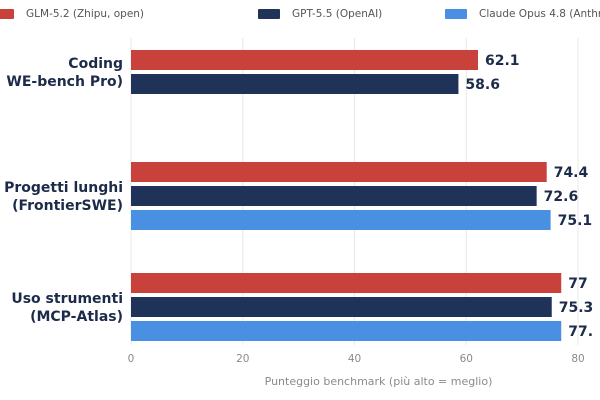 Image resolution: width=600 pixels, height=400 pixels. What do you see at coordinates (7, 14) in the screenshot?
I see `legend-swatch-glm` at bounding box center [7, 14].